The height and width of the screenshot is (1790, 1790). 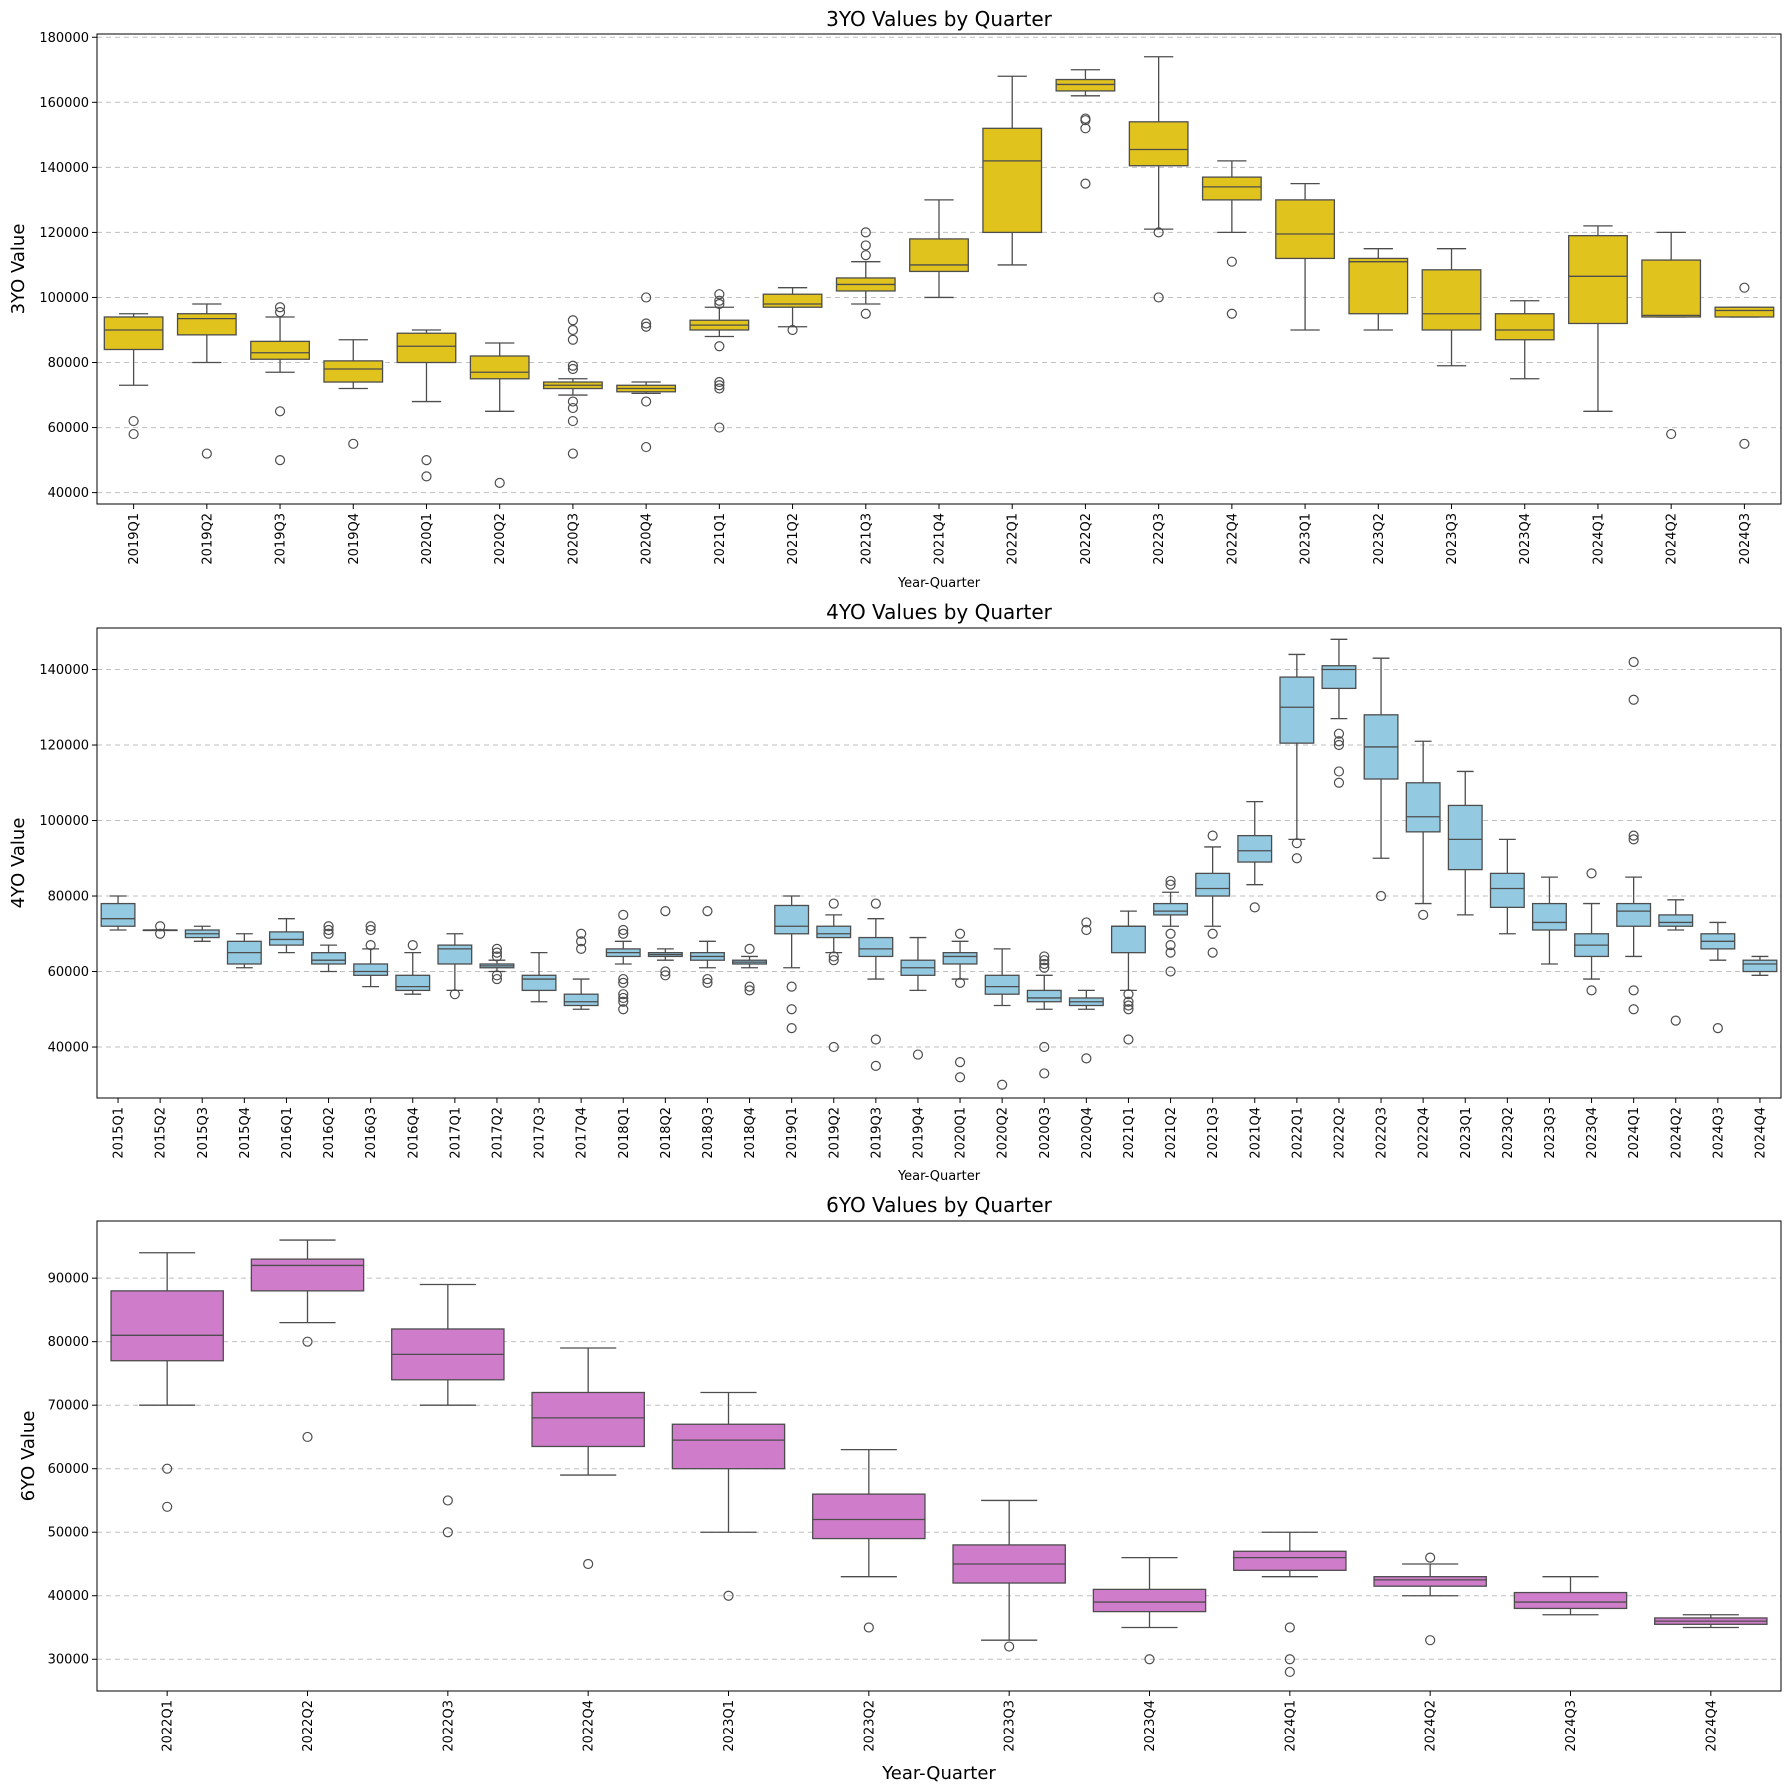 What do you see at coordinates (792, 1133) in the screenshot?
I see `x-tick-label: 2019Q1` at bounding box center [792, 1133].